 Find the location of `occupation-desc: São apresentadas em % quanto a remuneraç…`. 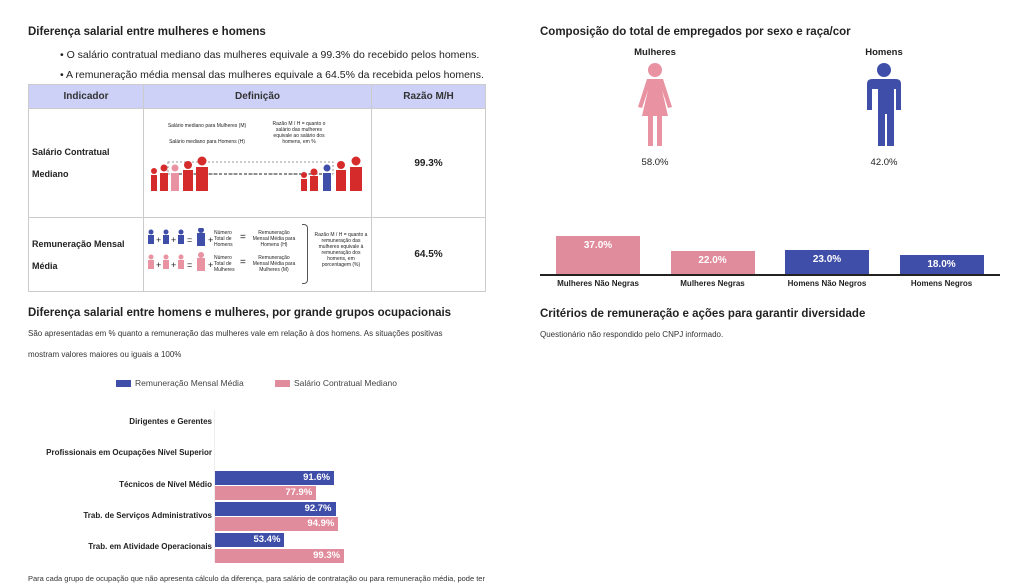

occupation-desc: São apresentadas em % quanto a remuneraç… is located at coordinates (235, 333).